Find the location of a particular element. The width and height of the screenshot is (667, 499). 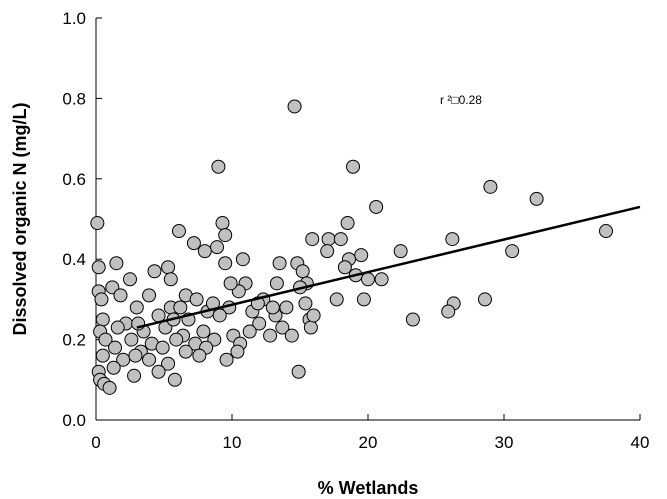

x-tick-label: 40 is located at coordinates (640, 442).